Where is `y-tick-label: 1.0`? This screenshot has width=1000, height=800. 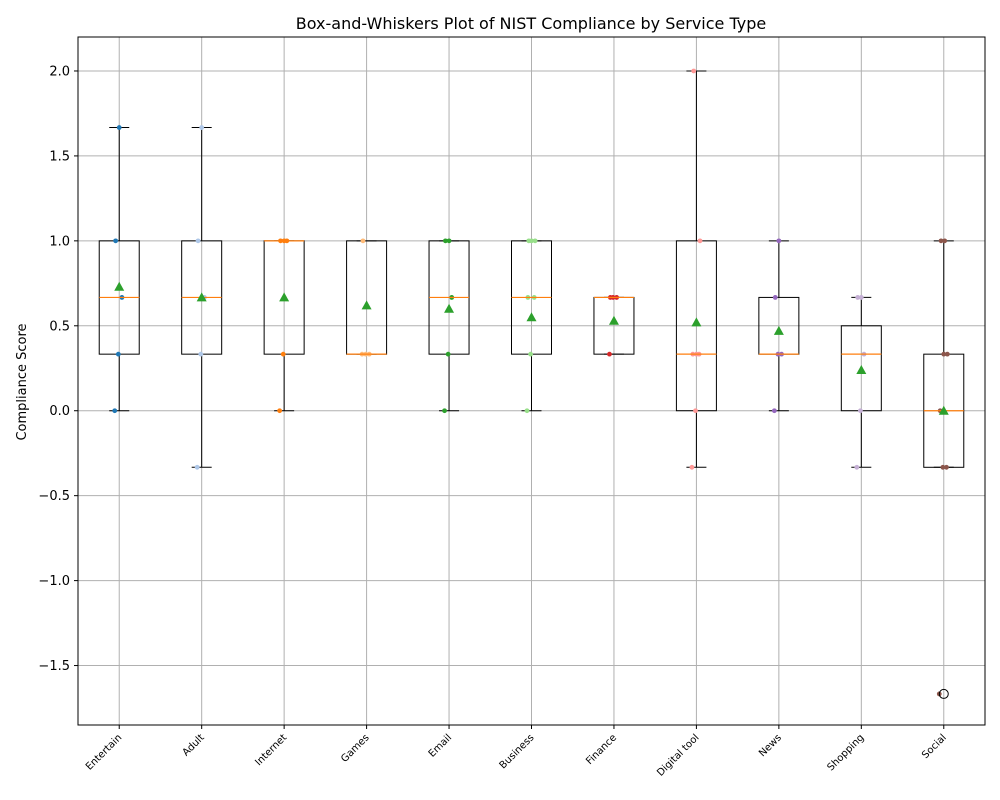 y-tick-label: 1.0 is located at coordinates (59, 241).